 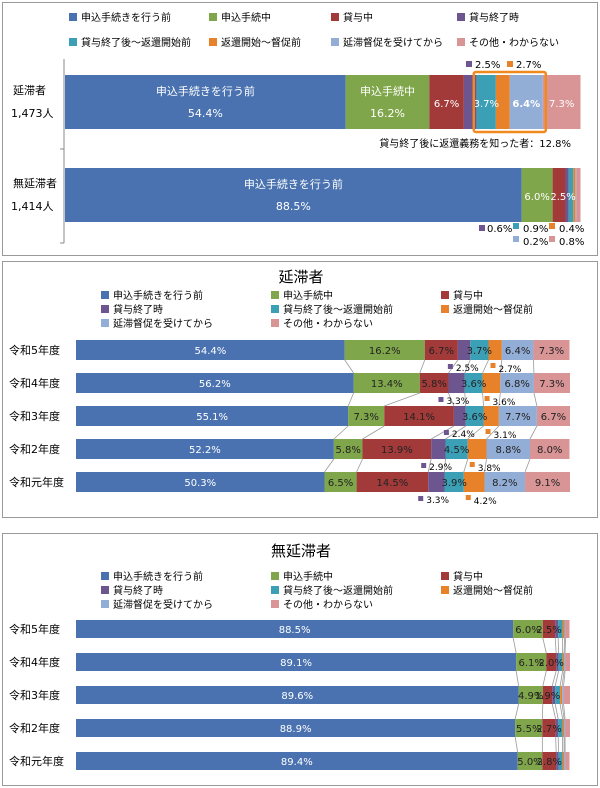 What do you see at coordinates (516, 384) in the screenshot?
I see `data-label: 6.8%` at bounding box center [516, 384].